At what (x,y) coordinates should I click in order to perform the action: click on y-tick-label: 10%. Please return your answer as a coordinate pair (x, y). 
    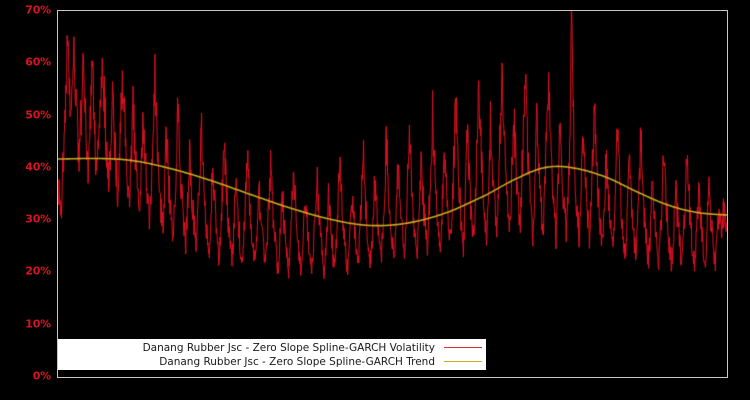
    Looking at the image, I should click on (38, 324).